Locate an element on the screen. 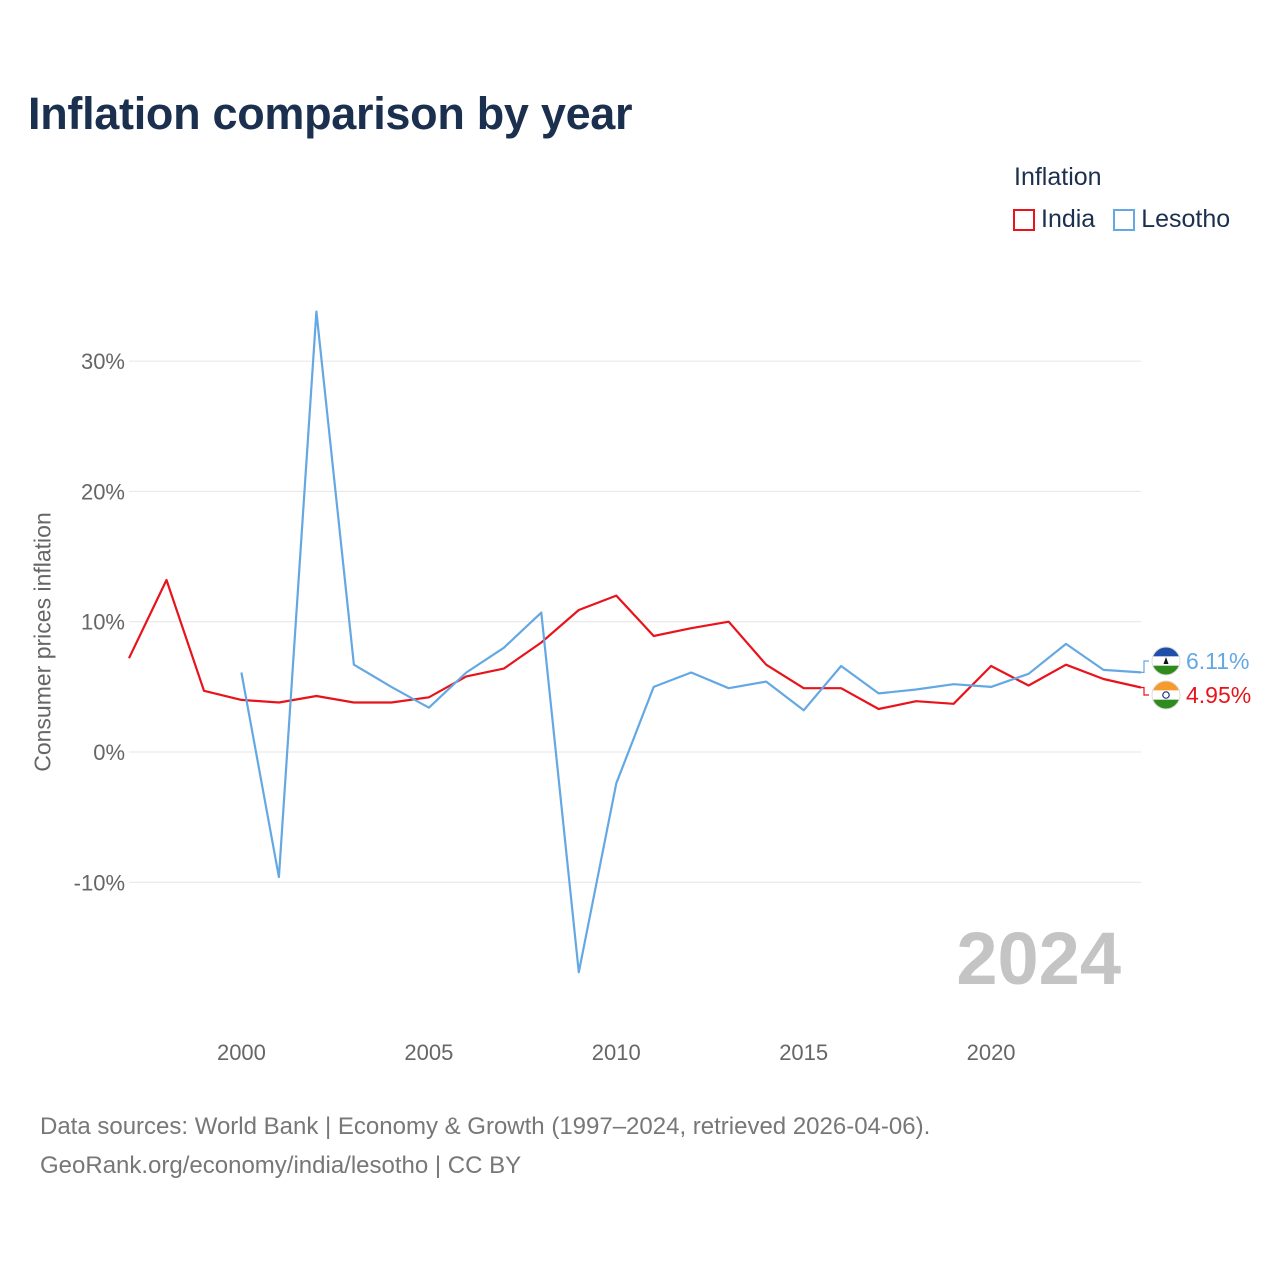 The image size is (1280, 1280). x-tick-label: 2000 is located at coordinates (241, 1052).